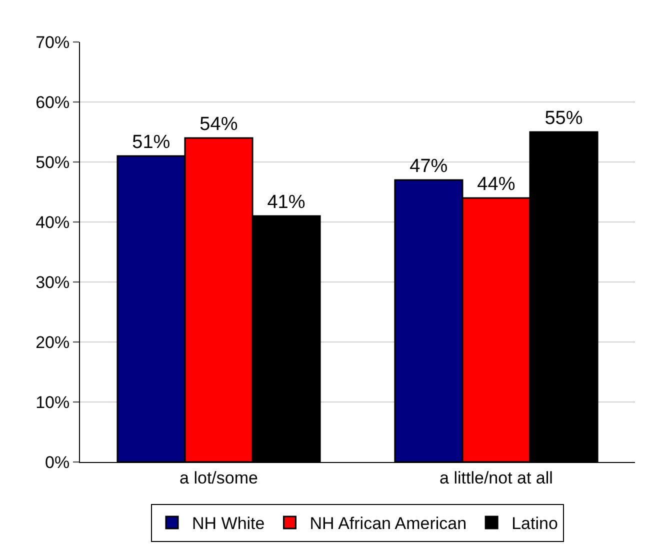 The height and width of the screenshot is (552, 645). I want to click on x-tick-label: a little/not at all, so click(496, 478).